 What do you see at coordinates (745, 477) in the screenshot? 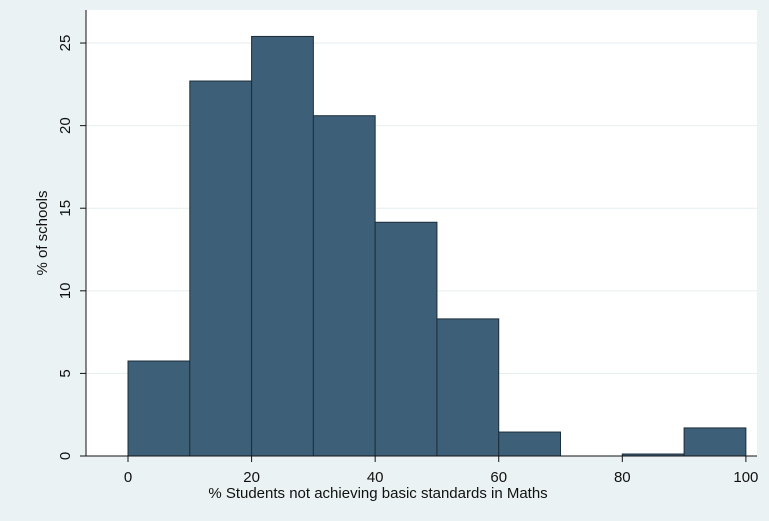
I see `x-tick-label: 100` at bounding box center [745, 477].